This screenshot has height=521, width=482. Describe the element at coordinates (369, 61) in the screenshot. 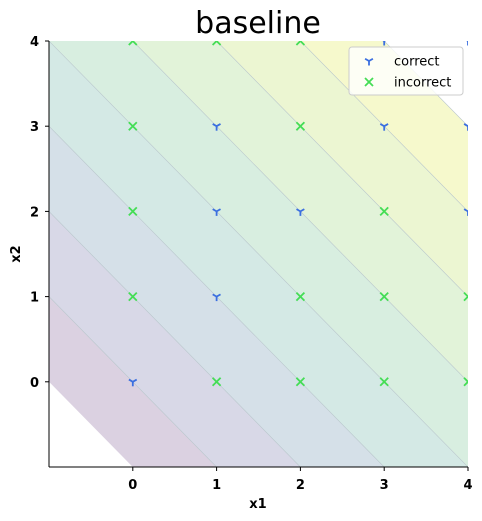

I see `legend-marker-correct` at that location.